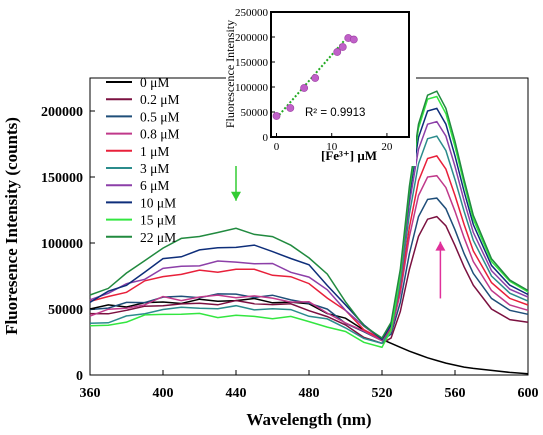 This screenshot has width=543, height=435. I want to click on legend-label: 3 μM, so click(154, 168).